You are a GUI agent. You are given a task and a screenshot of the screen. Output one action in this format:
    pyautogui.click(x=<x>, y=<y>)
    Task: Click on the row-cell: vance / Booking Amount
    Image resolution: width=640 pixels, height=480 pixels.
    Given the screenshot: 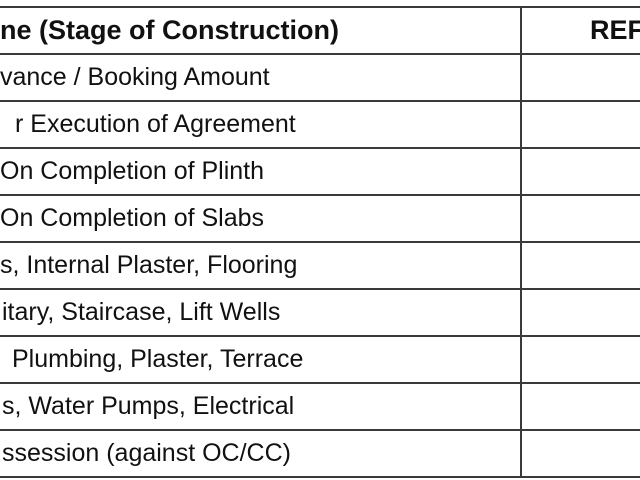 What is the action you would take?
    pyautogui.click(x=261, y=78)
    